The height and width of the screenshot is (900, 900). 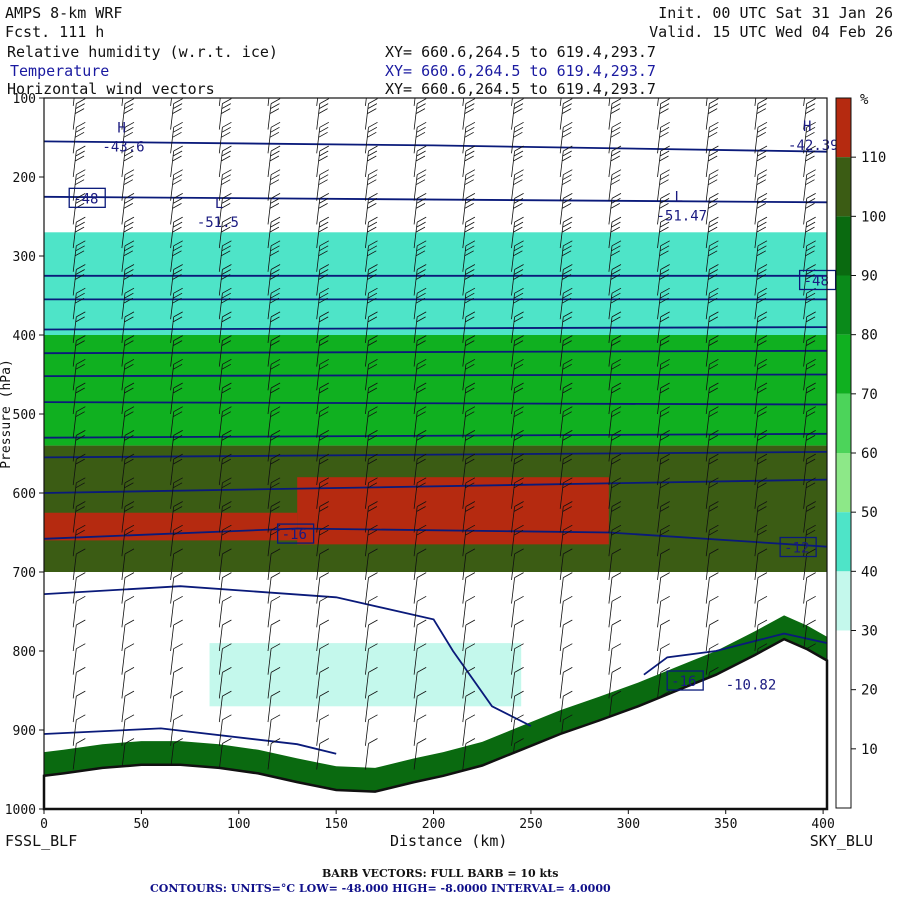 I want to click on high-marker-1: H, so click(x=807, y=127).